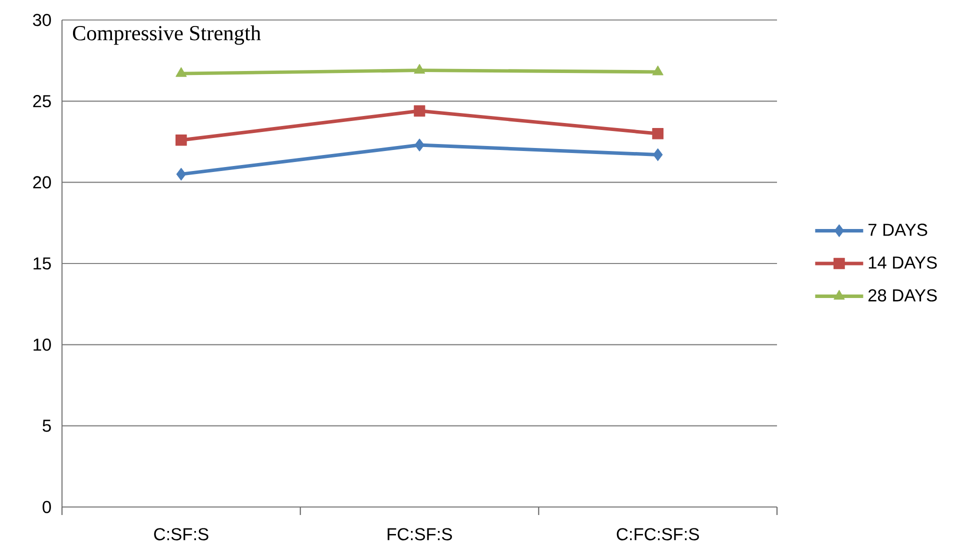 The width and height of the screenshot is (959, 560). I want to click on chart-title: Compressive Strength, so click(166, 35).